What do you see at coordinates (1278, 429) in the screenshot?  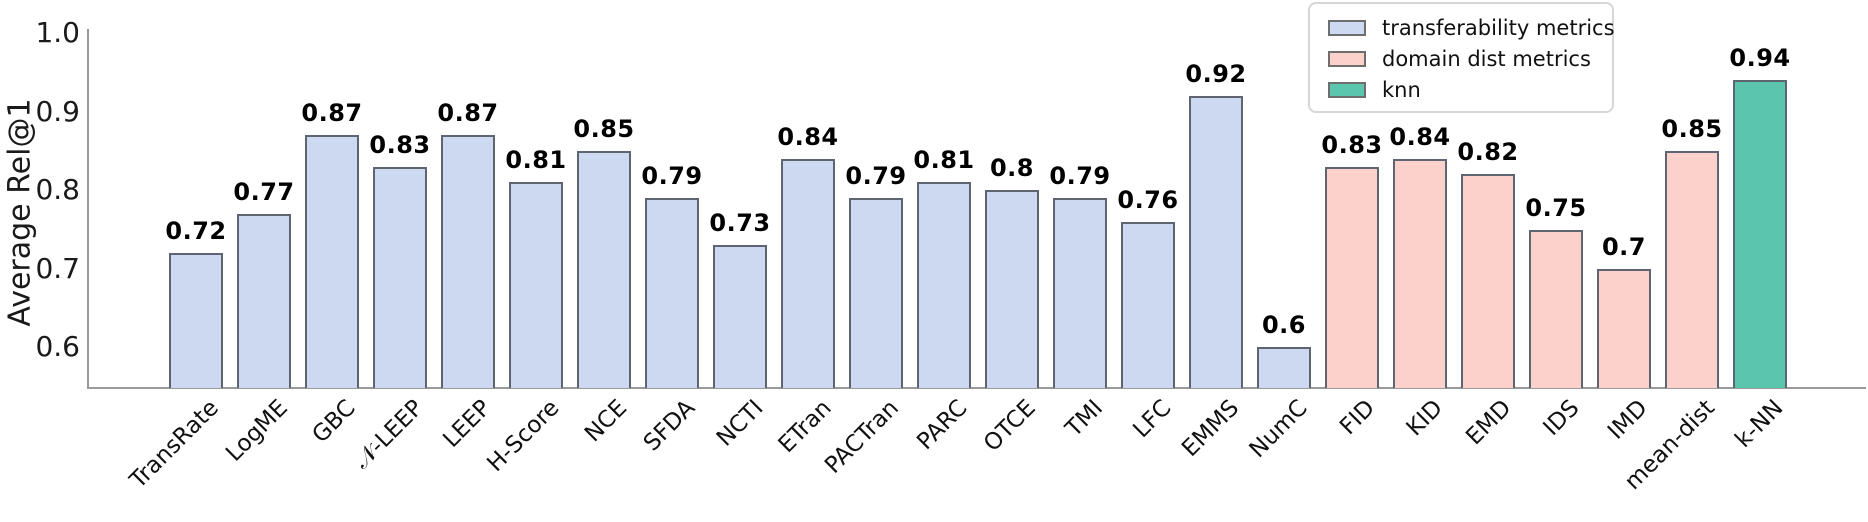 I see `x-tick-label: NumC` at bounding box center [1278, 429].